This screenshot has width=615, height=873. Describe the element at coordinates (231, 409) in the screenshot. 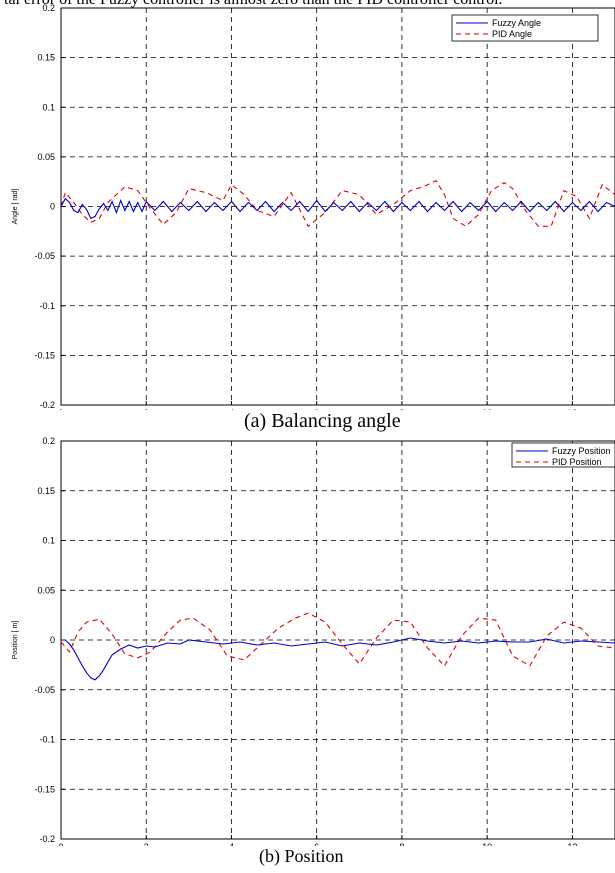

I see `charta-x-tick-label: 4` at that location.